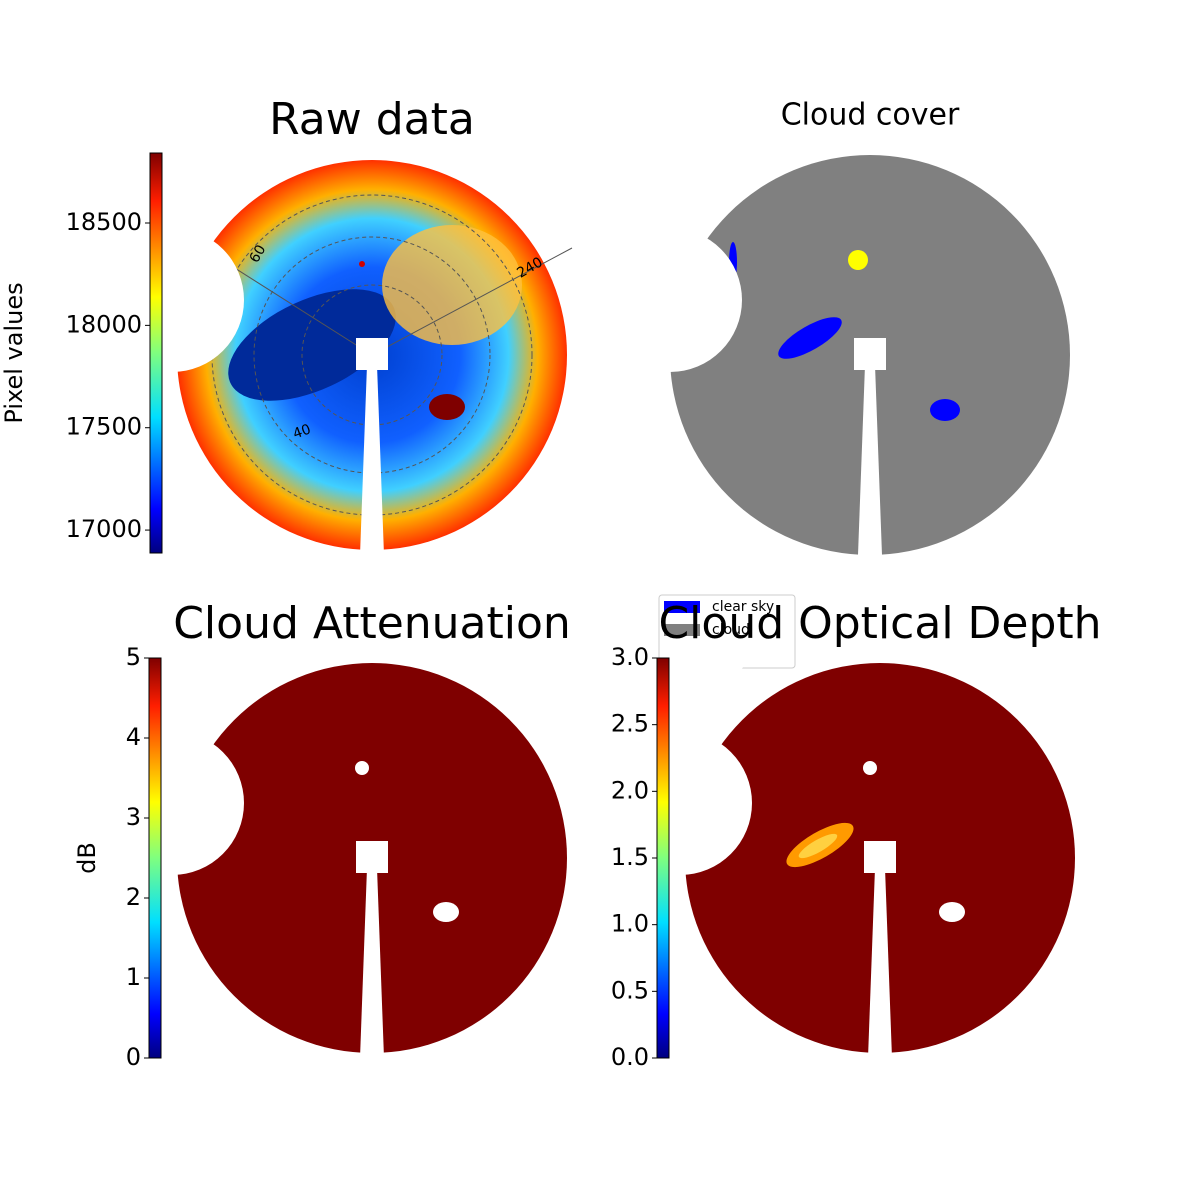 The image size is (1200, 1204). What do you see at coordinates (630, 924) in the screenshot?
I see `colorbar-tick-label: 1.0` at bounding box center [630, 924].